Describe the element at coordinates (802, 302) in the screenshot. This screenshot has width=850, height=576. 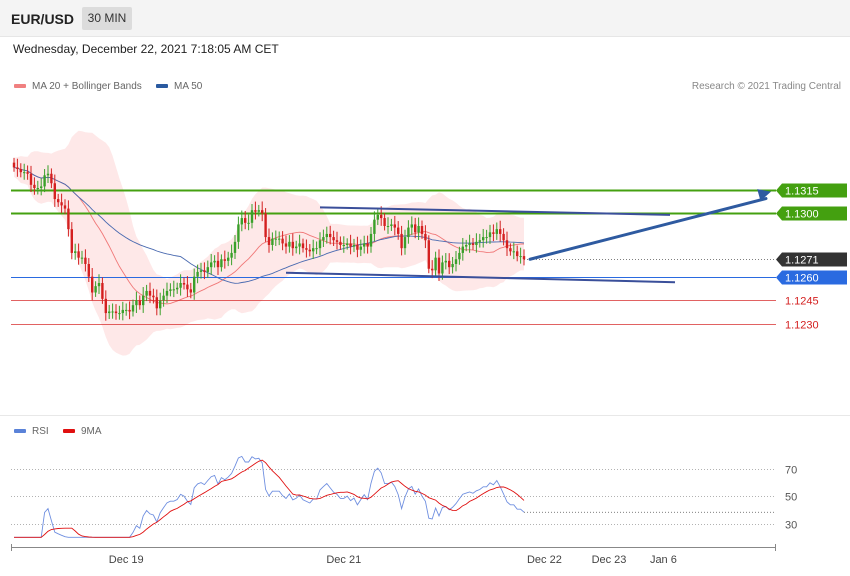
I see `level-label-1.1245: 1.1245` at that location.